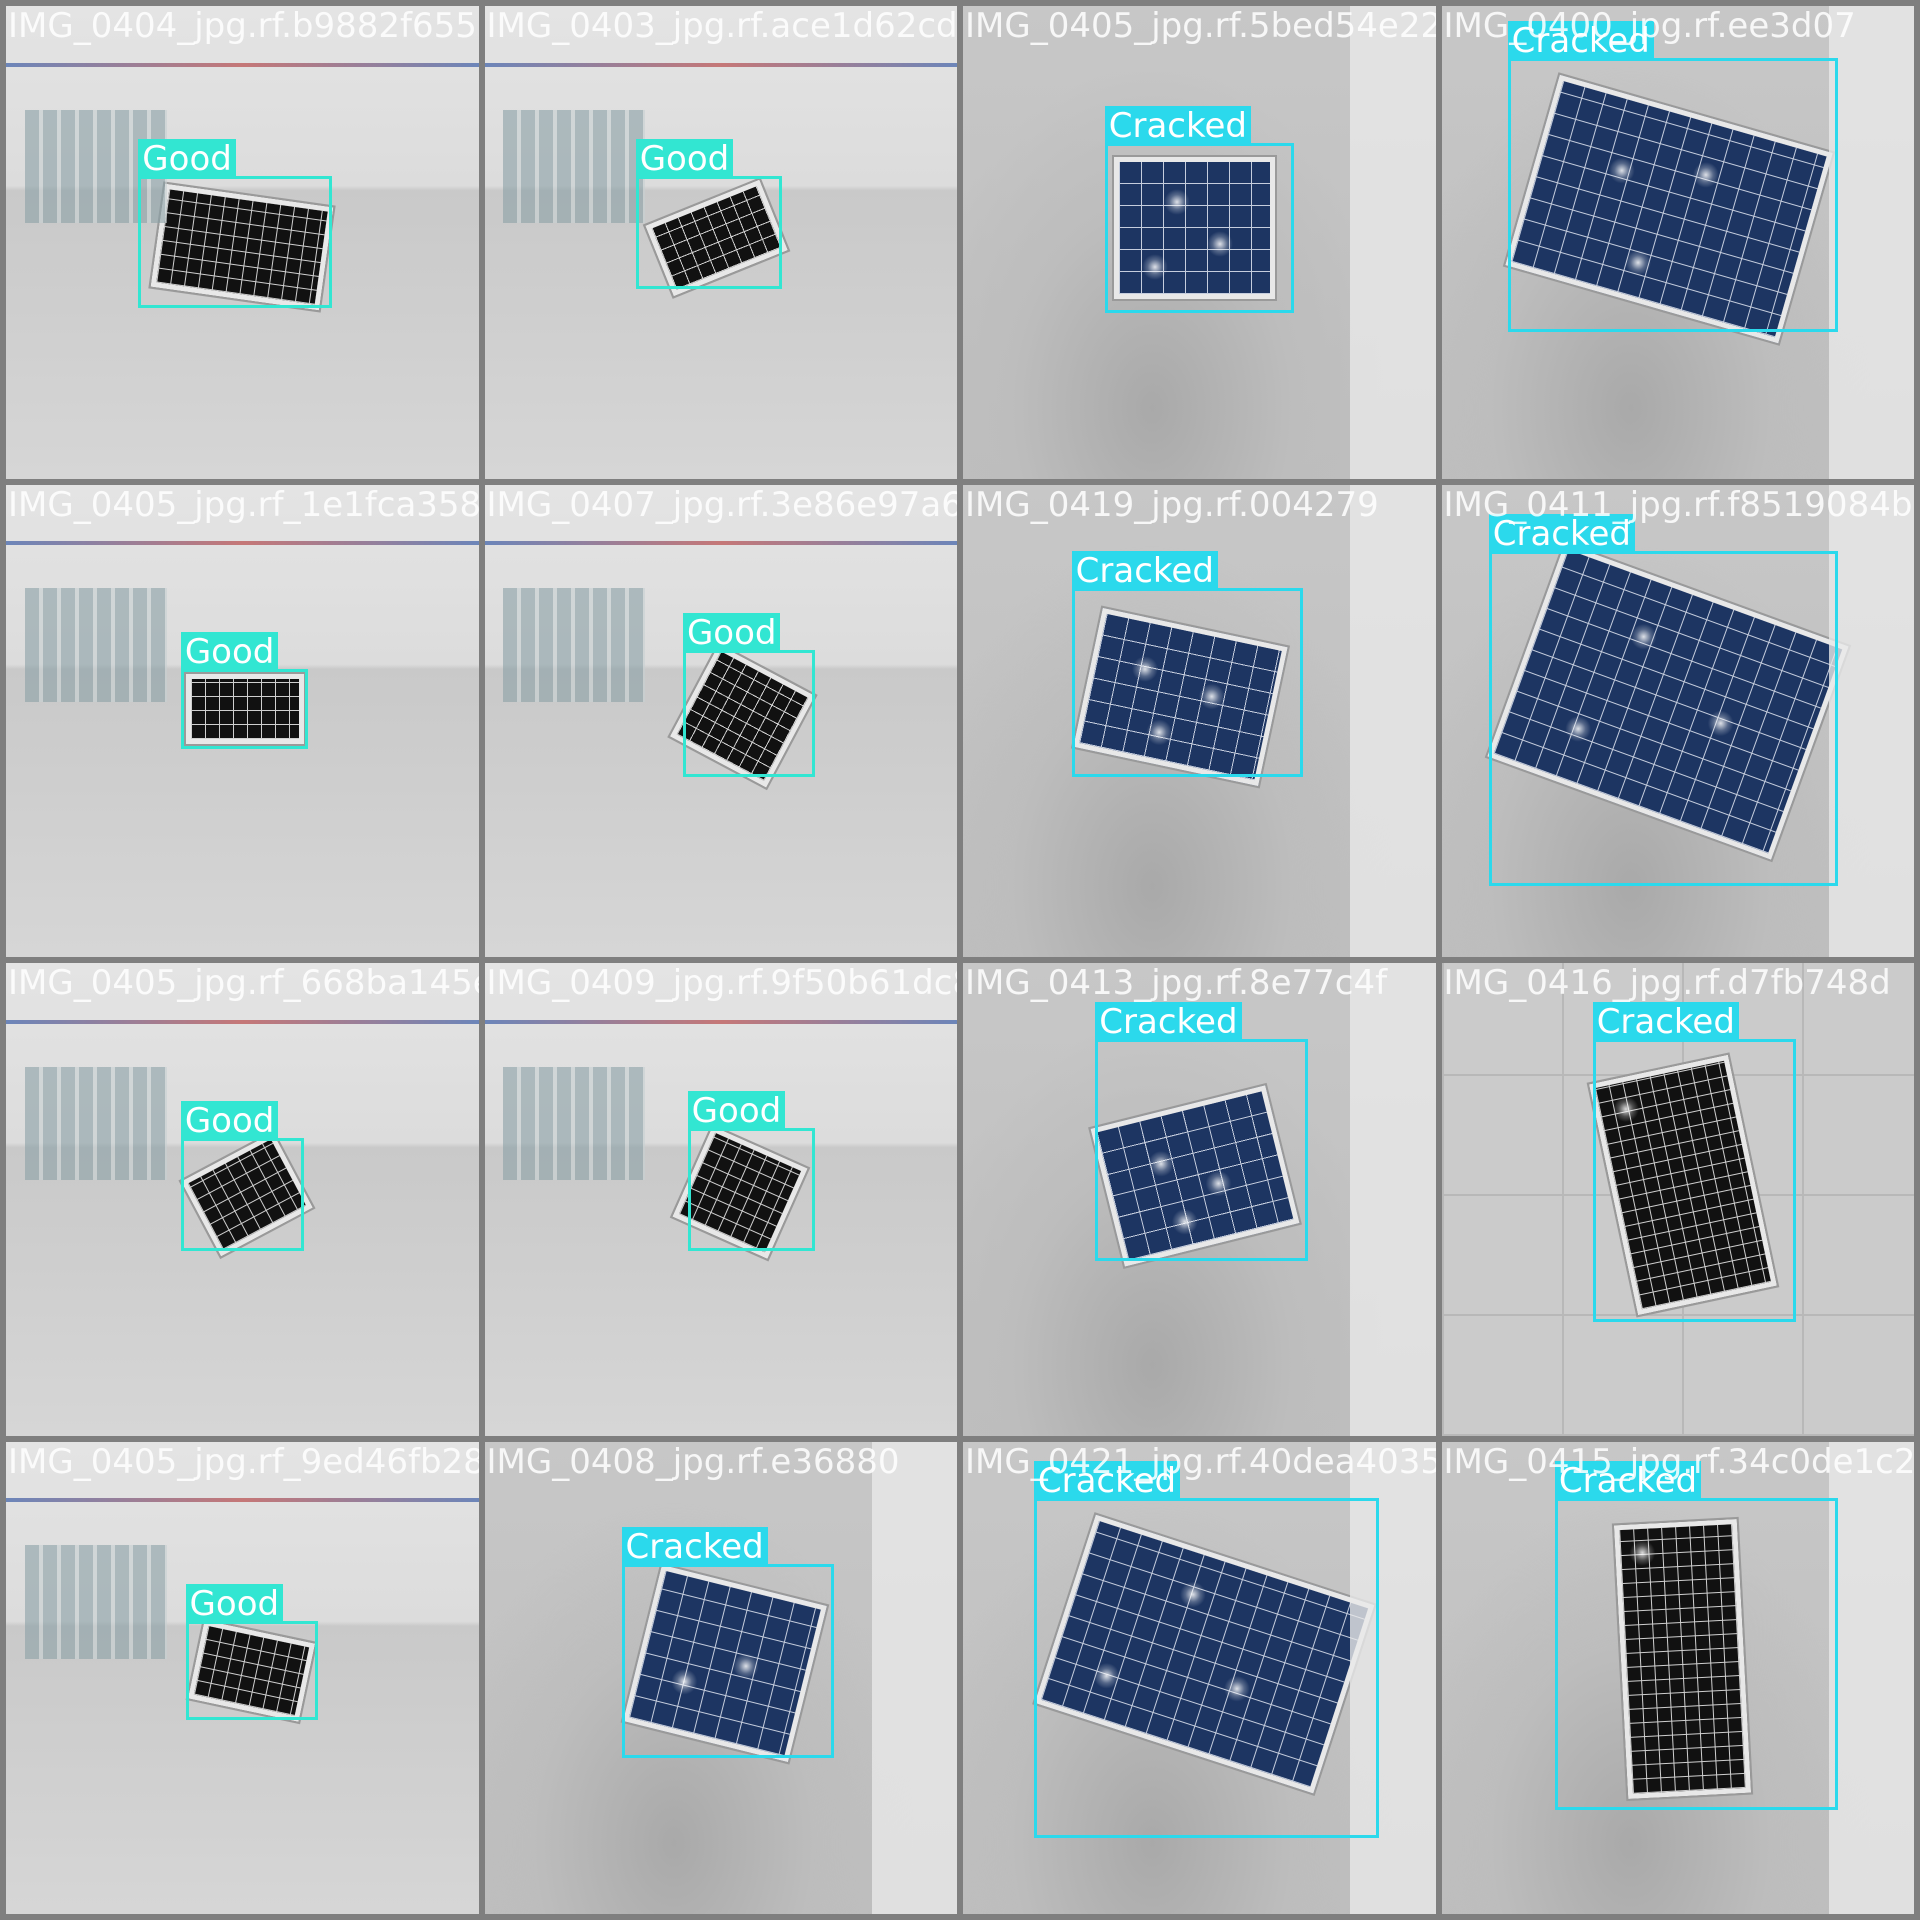 The height and width of the screenshot is (1920, 1920). I want to click on image-filename: IMG_0407_jpg.rf.3e86e97a6f, so click(722, 504).